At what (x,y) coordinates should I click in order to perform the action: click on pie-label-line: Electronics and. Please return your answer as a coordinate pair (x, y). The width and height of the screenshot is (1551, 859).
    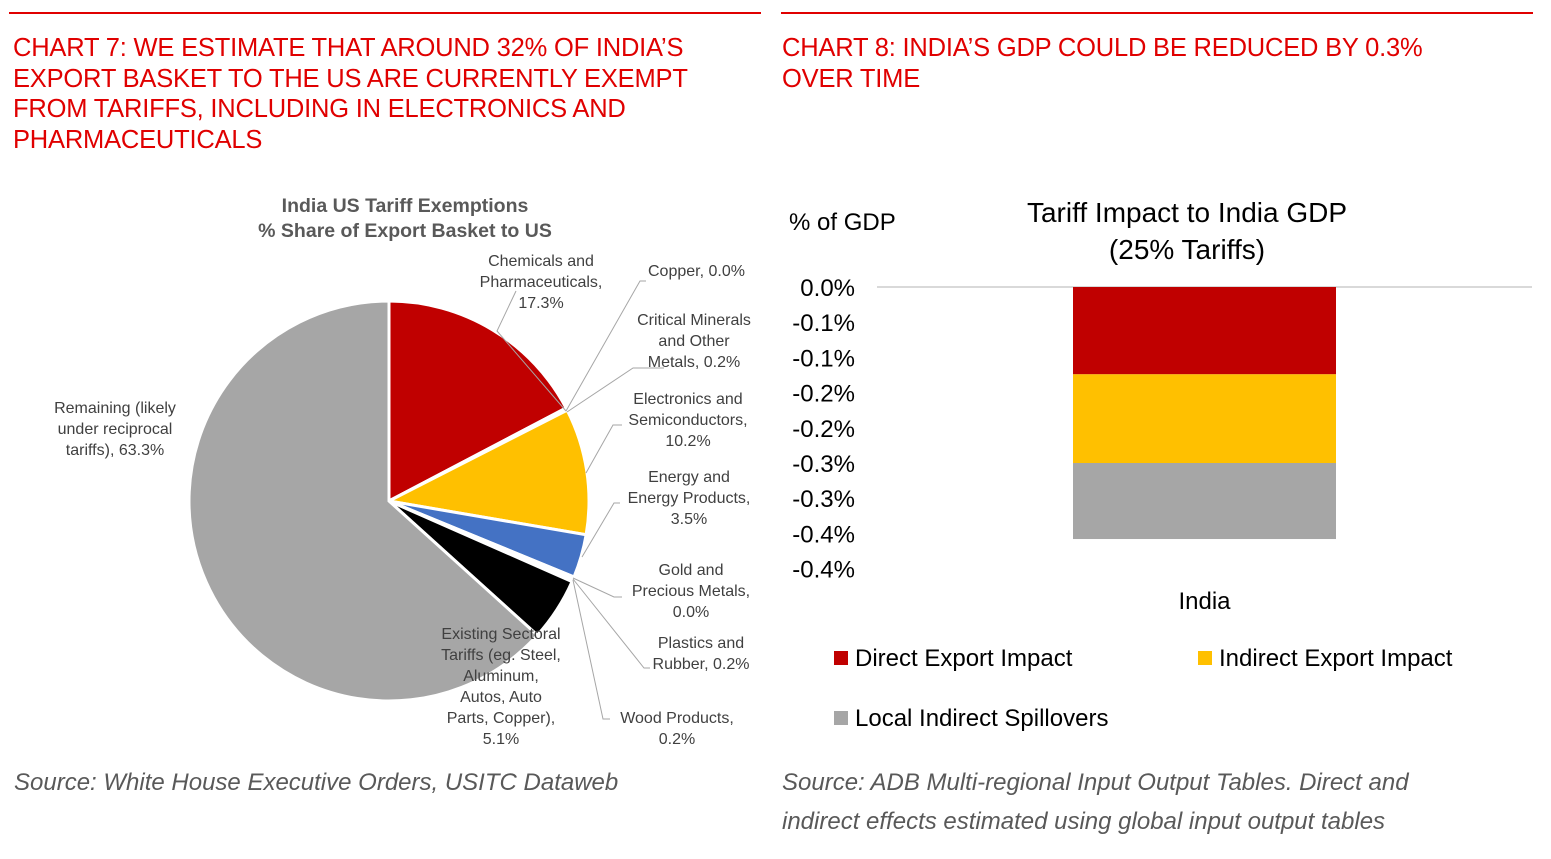
    Looking at the image, I should click on (687, 399).